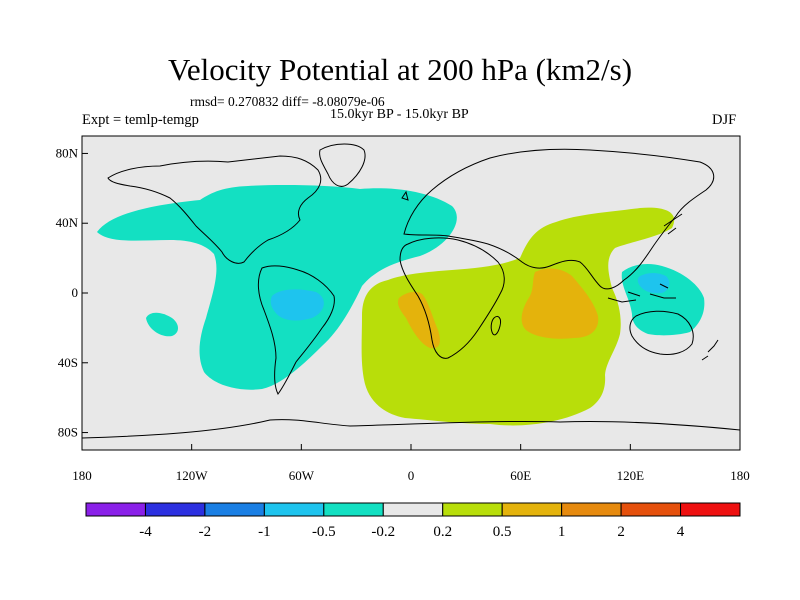 This screenshot has width=800, height=600. What do you see at coordinates (264, 532) in the screenshot?
I see `colorbar-label: -1` at bounding box center [264, 532].